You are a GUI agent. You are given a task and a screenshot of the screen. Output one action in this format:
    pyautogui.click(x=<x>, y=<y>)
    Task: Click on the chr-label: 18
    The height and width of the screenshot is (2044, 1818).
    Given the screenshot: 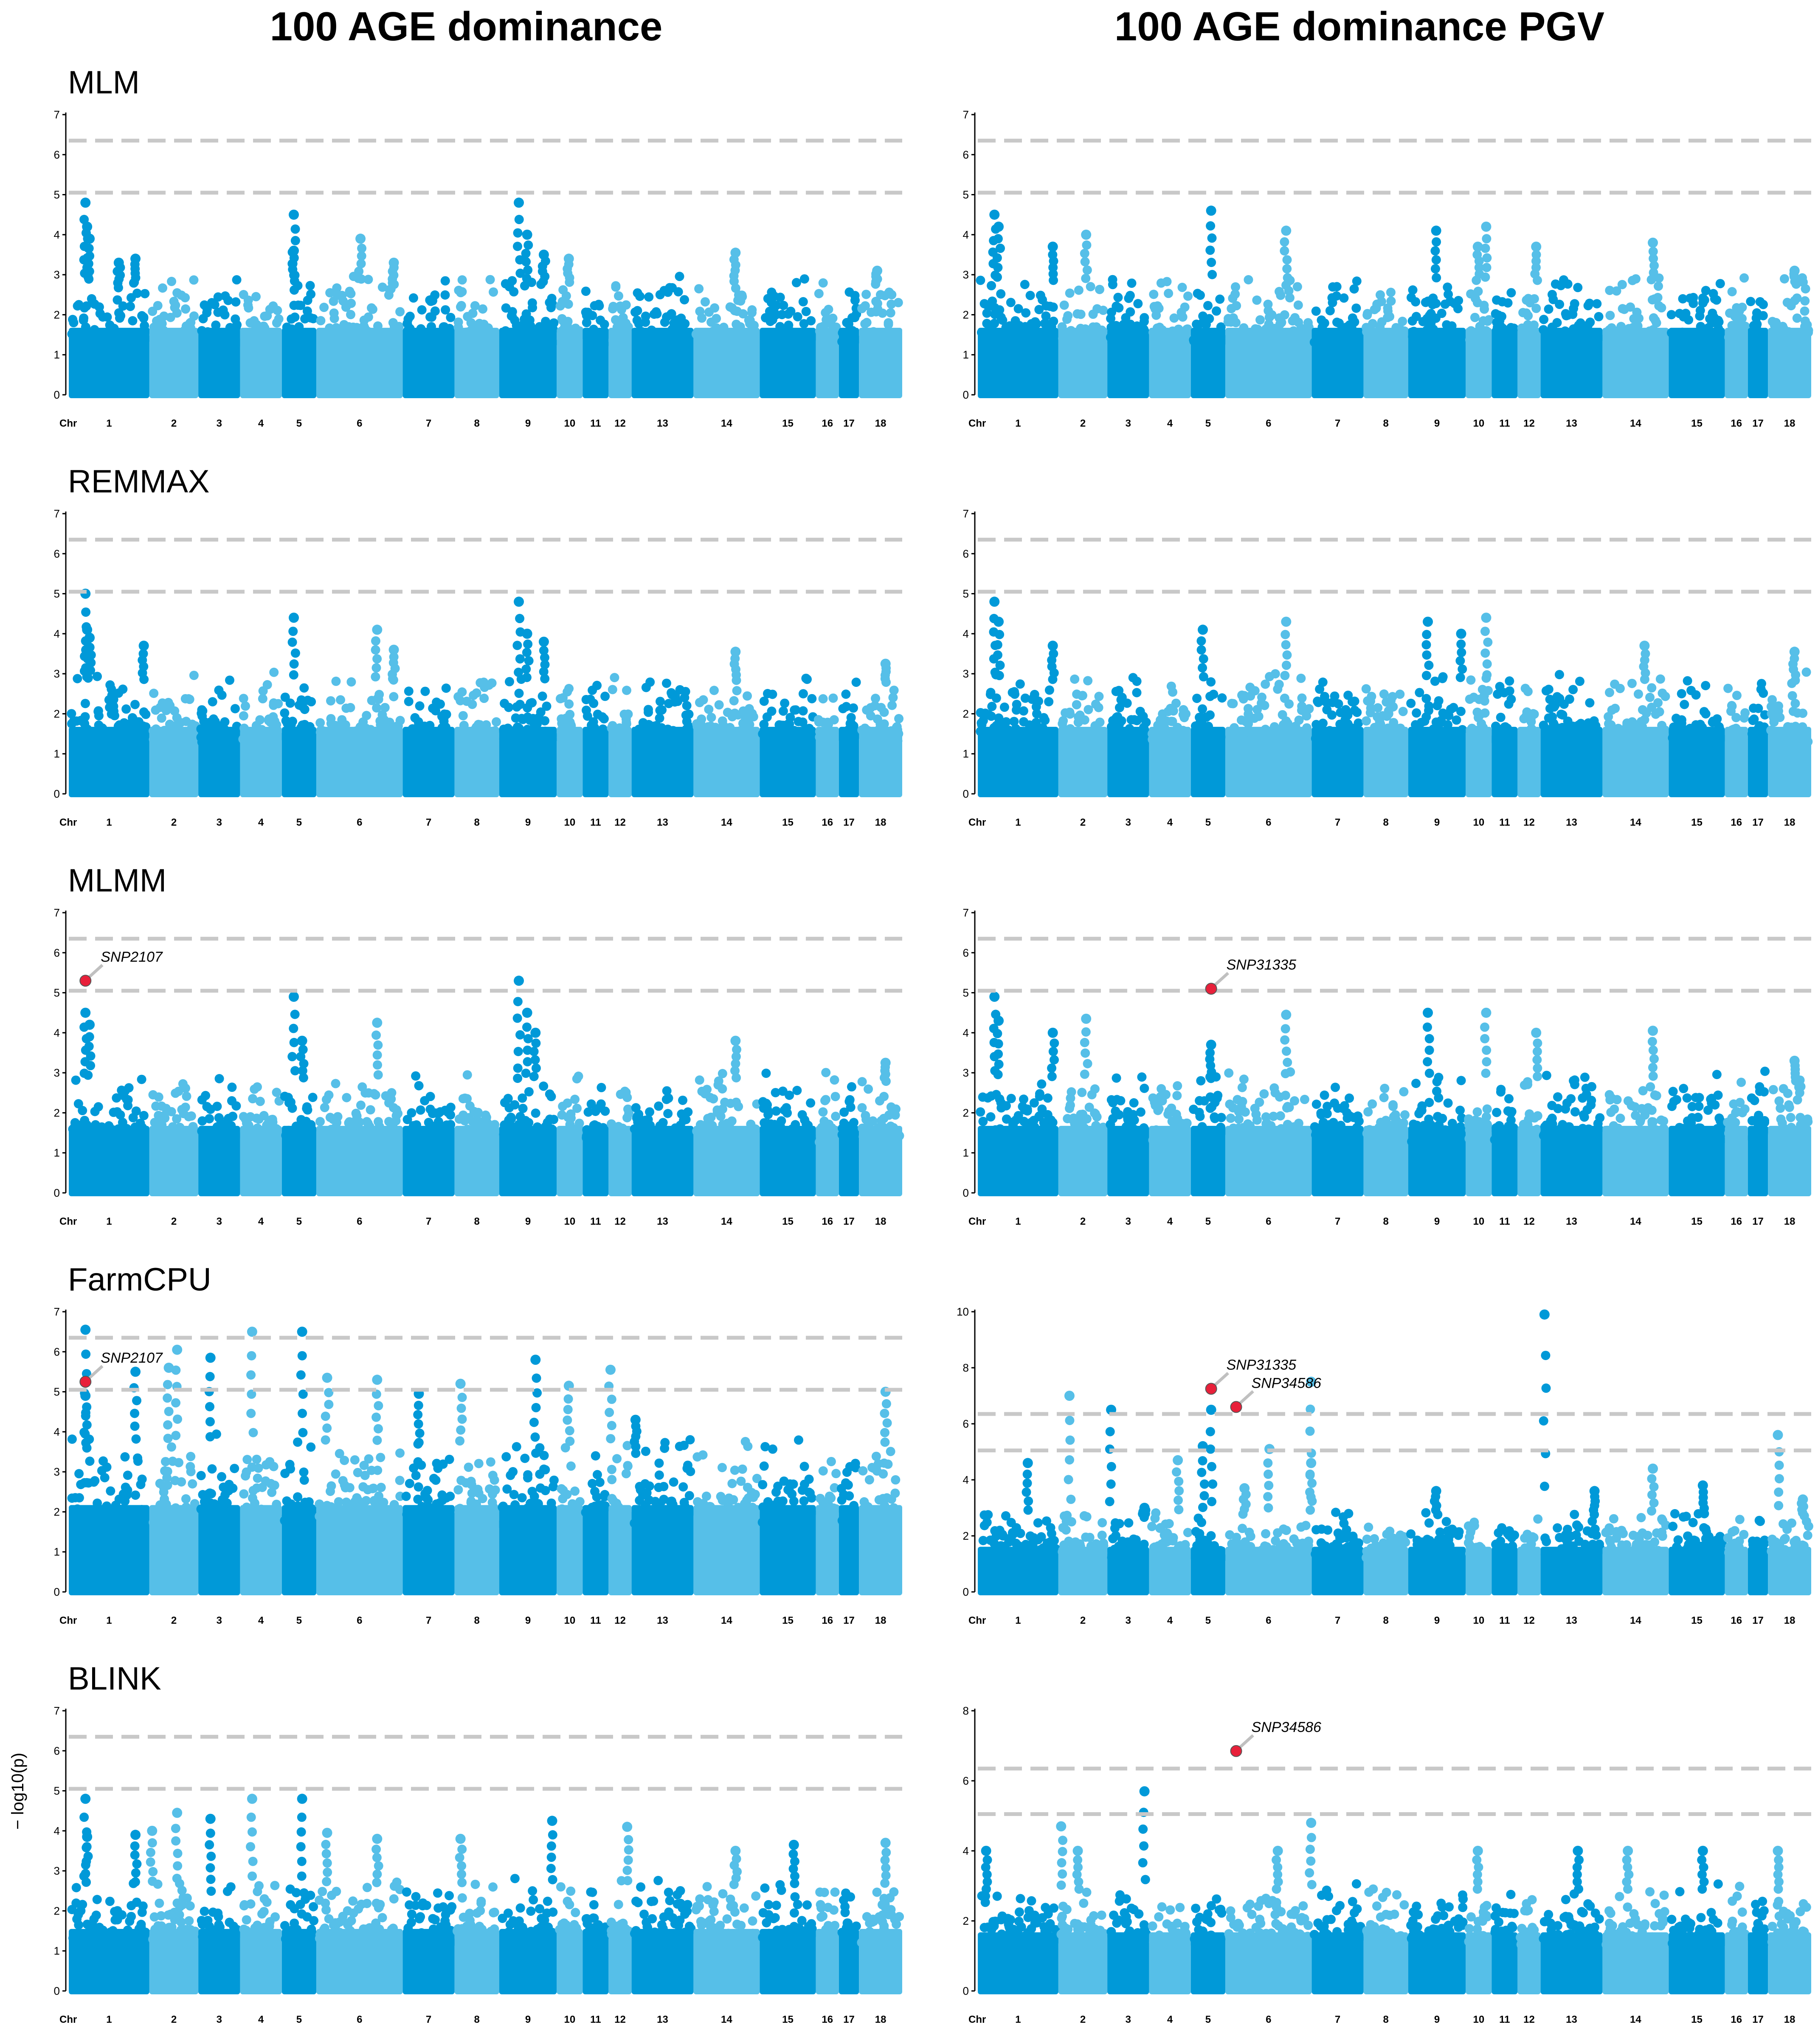 What is the action you would take?
    pyautogui.click(x=1790, y=1221)
    